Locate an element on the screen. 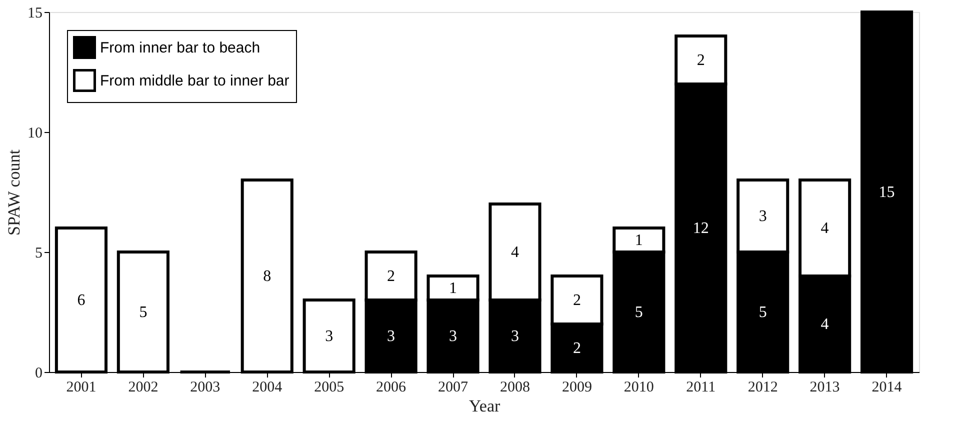  x-tick-label: 2014 is located at coordinates (887, 388).